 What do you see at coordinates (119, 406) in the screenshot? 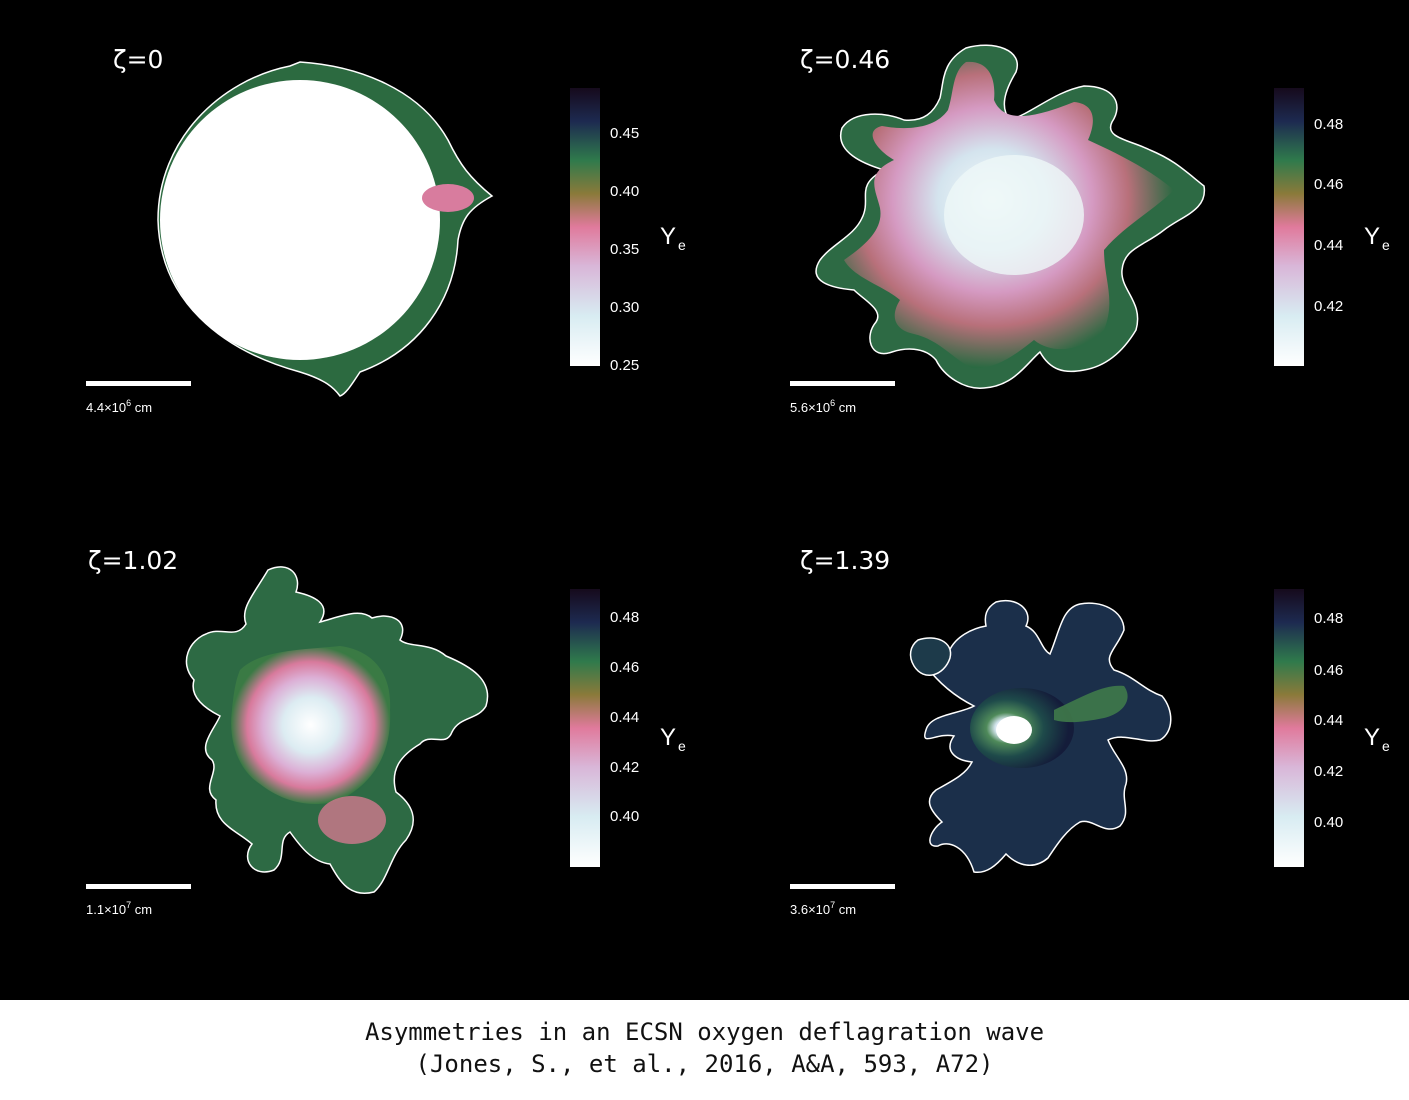
I see `scale-label: 4.4×106 cm` at bounding box center [119, 406].